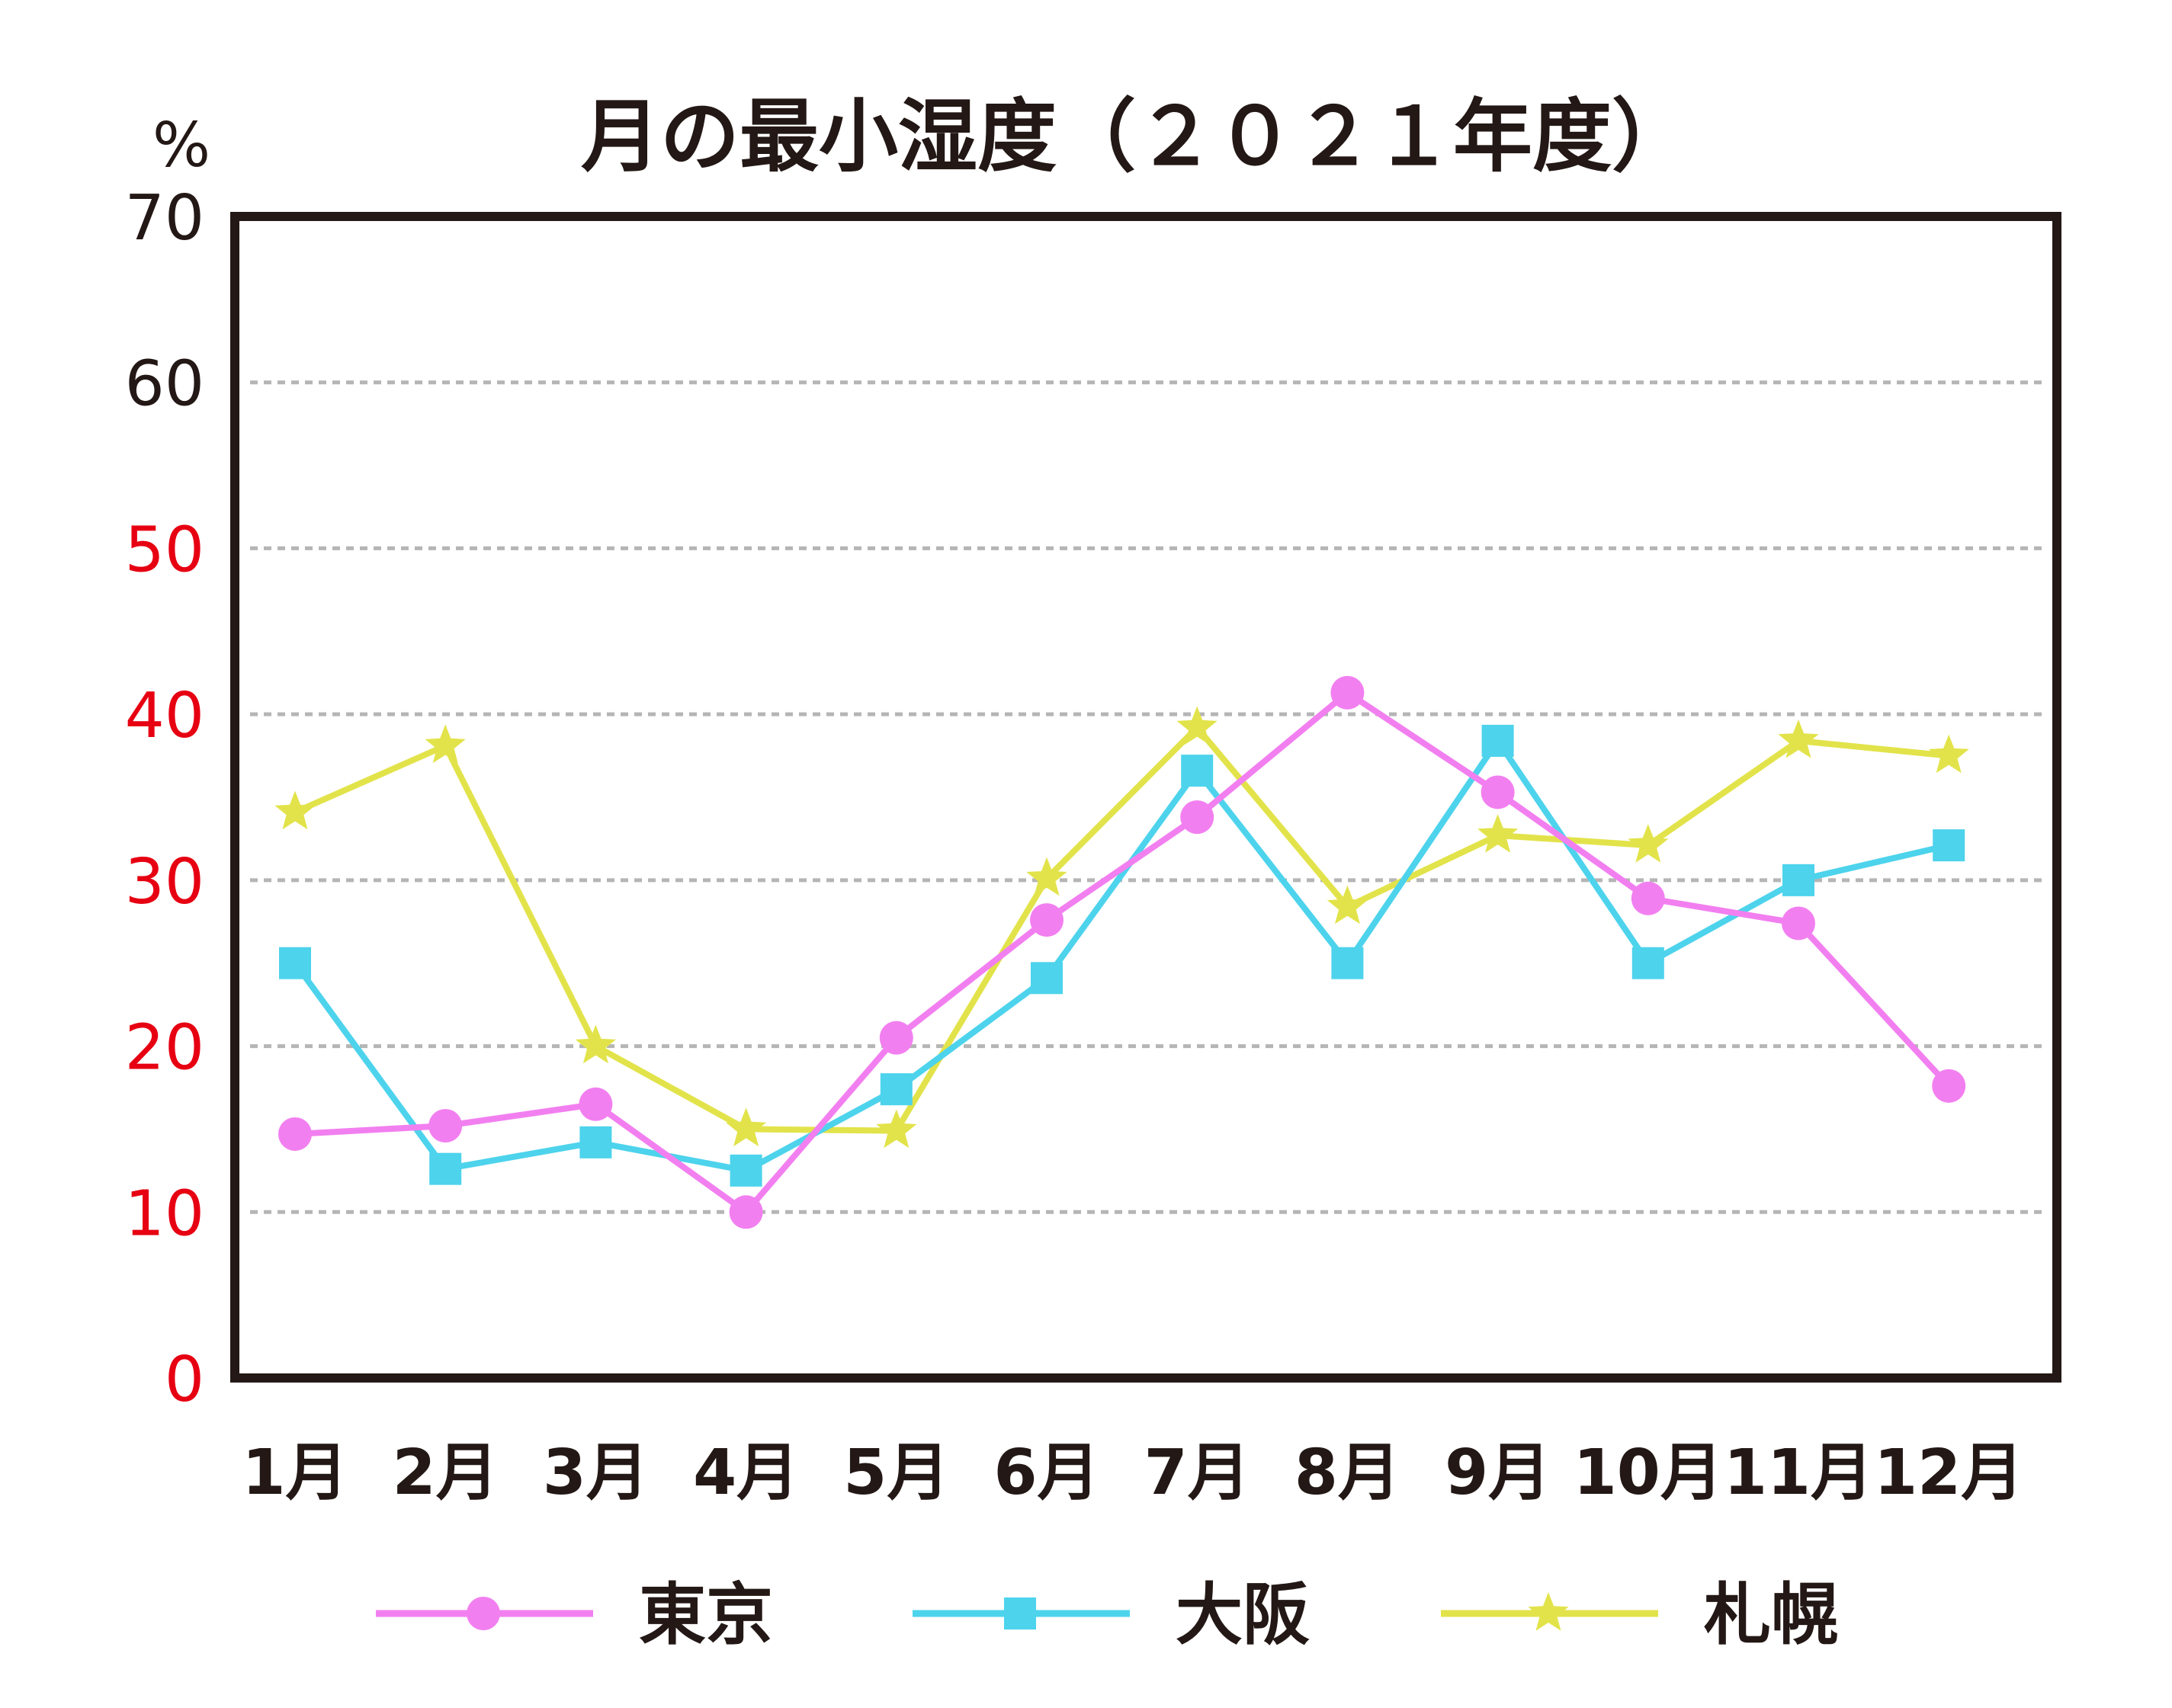 The width and height of the screenshot is (2172, 1708). I want to click on x-tick-label: 7月, so click(1197, 1473).